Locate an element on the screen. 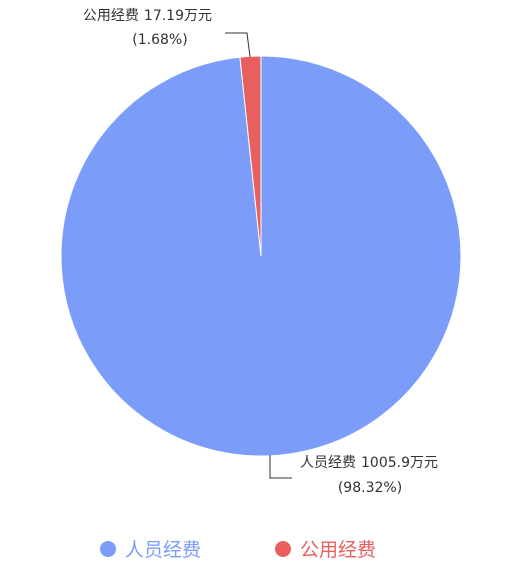  slice-label-name: 人员经费 is located at coordinates (328, 463).